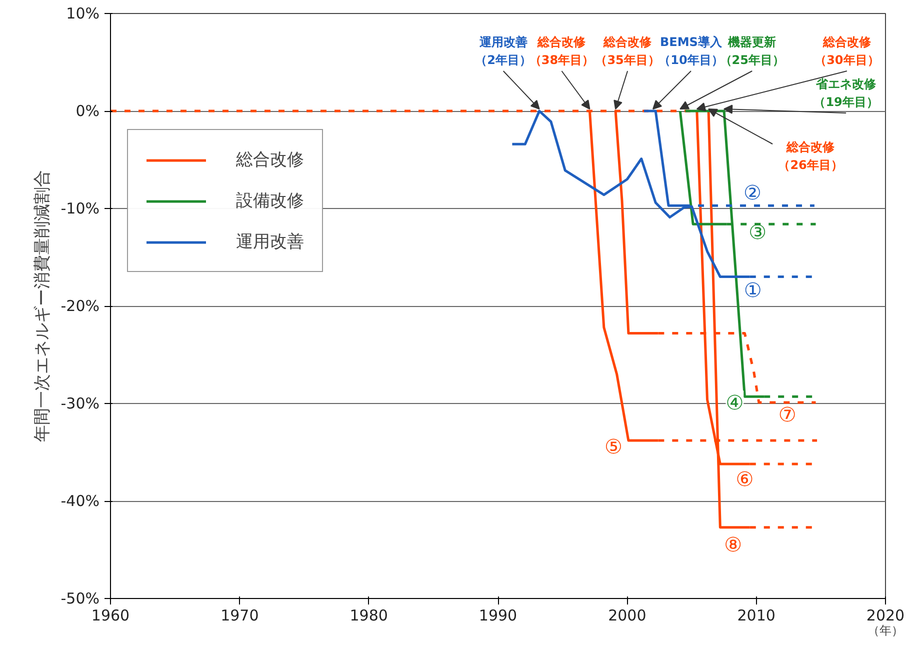 This screenshot has height=650, width=908. Describe the element at coordinates (756, 615) in the screenshot. I see `x-tick-label: 2010` at that location.